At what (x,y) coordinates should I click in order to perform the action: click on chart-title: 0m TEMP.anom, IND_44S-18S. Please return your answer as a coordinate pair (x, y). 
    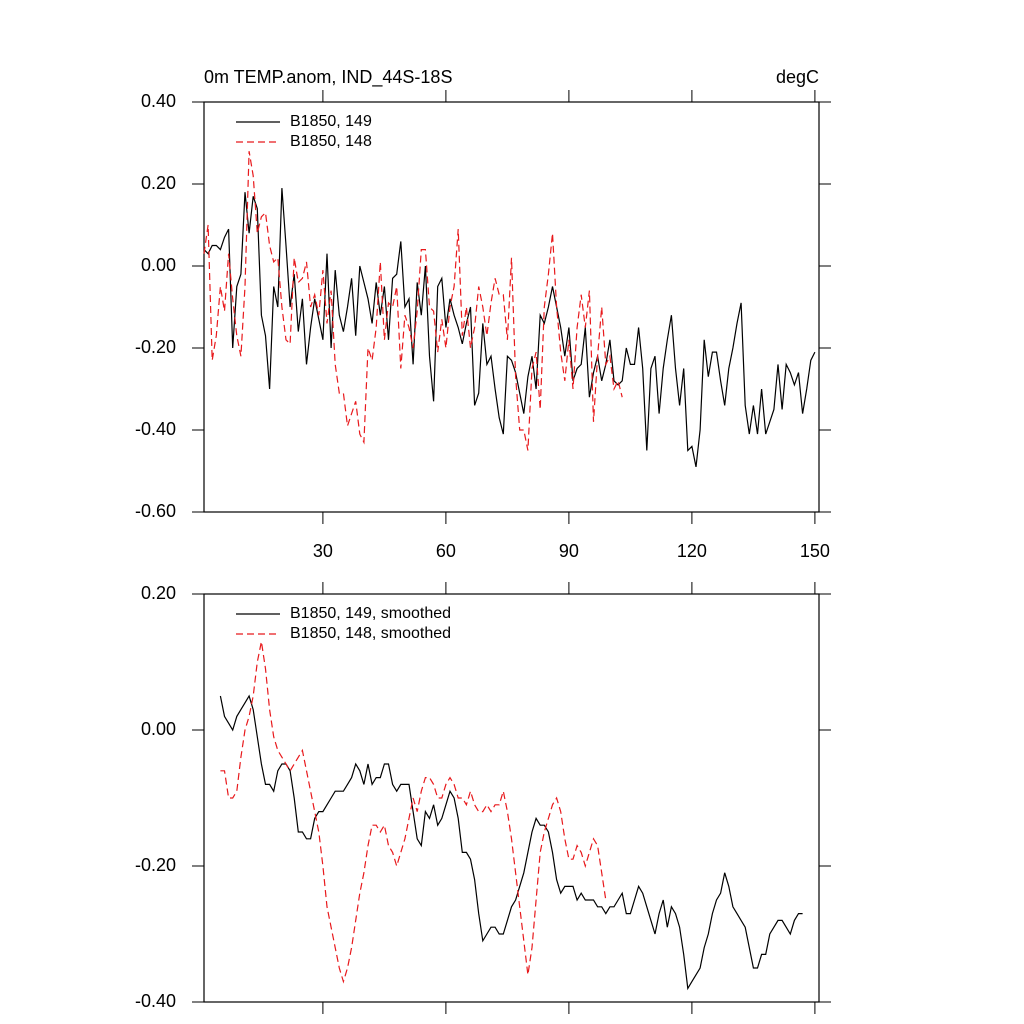
    Looking at the image, I should click on (328, 77).